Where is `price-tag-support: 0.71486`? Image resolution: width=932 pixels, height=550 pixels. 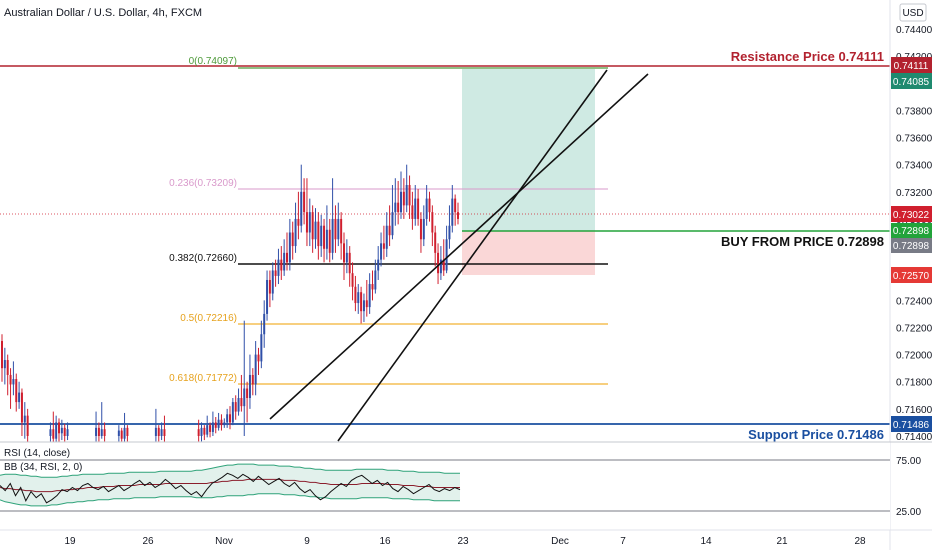 price-tag-support: 0.71486 is located at coordinates (911, 424).